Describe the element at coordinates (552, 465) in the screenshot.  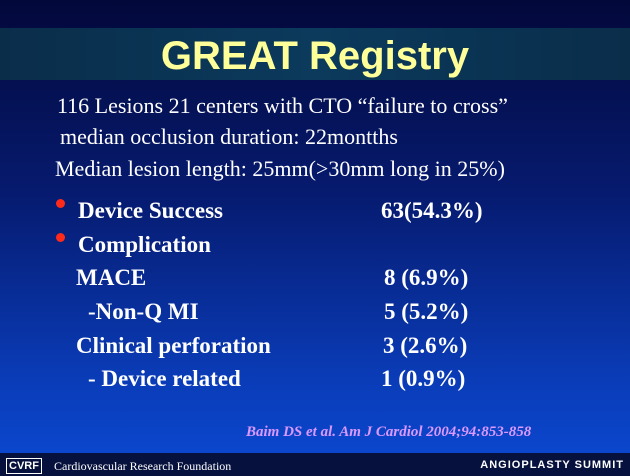
I see `footer-event: ANGIOPLASTY SUMMIT` at that location.